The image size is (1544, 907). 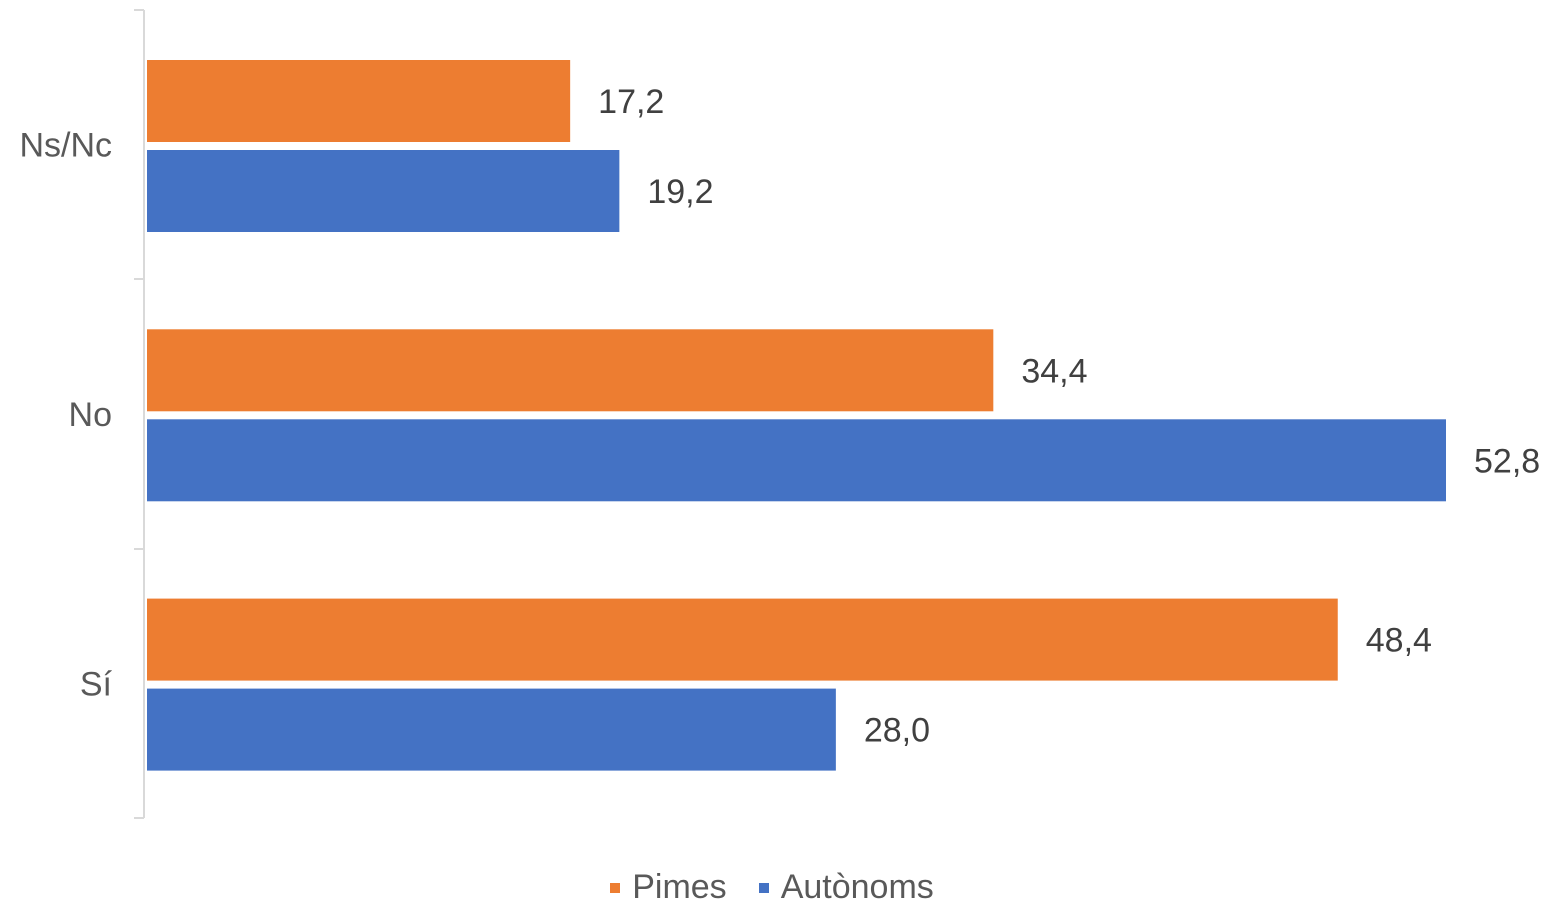 I want to click on bar-pimes-ns-nc, so click(x=359, y=101).